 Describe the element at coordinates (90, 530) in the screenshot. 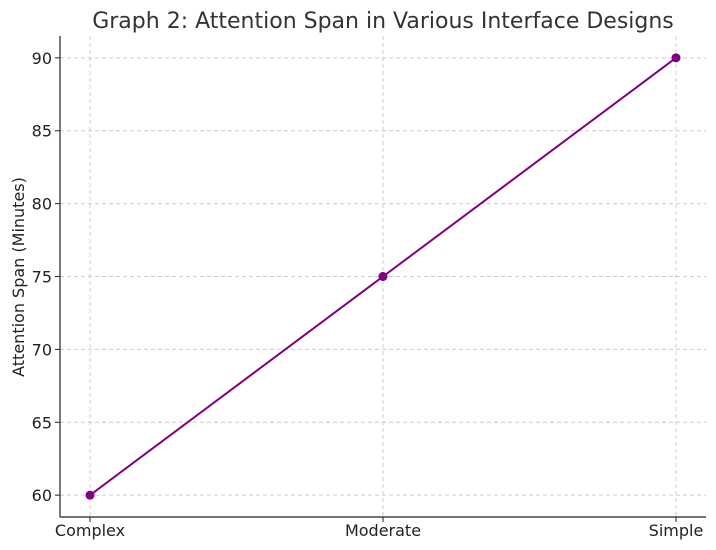

I see `x-tick-label: Complex` at that location.